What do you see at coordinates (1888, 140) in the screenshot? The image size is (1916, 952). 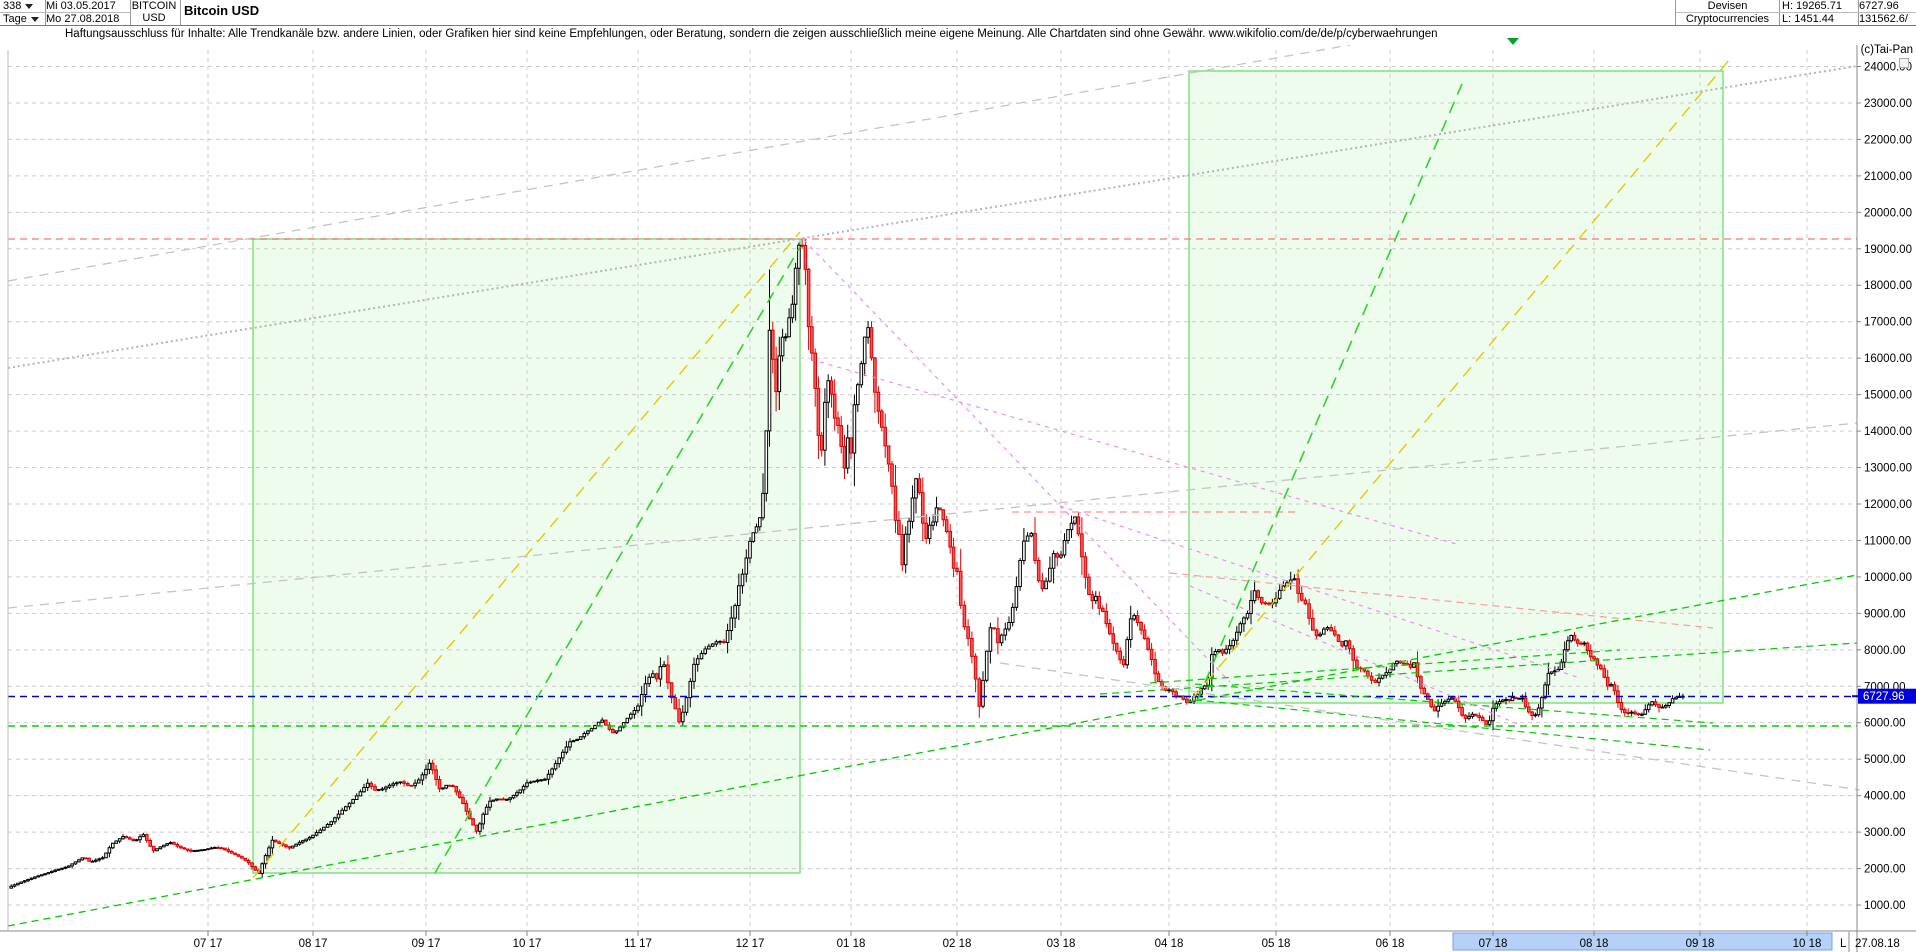 I see `svg-text: 22000.00` at bounding box center [1888, 140].